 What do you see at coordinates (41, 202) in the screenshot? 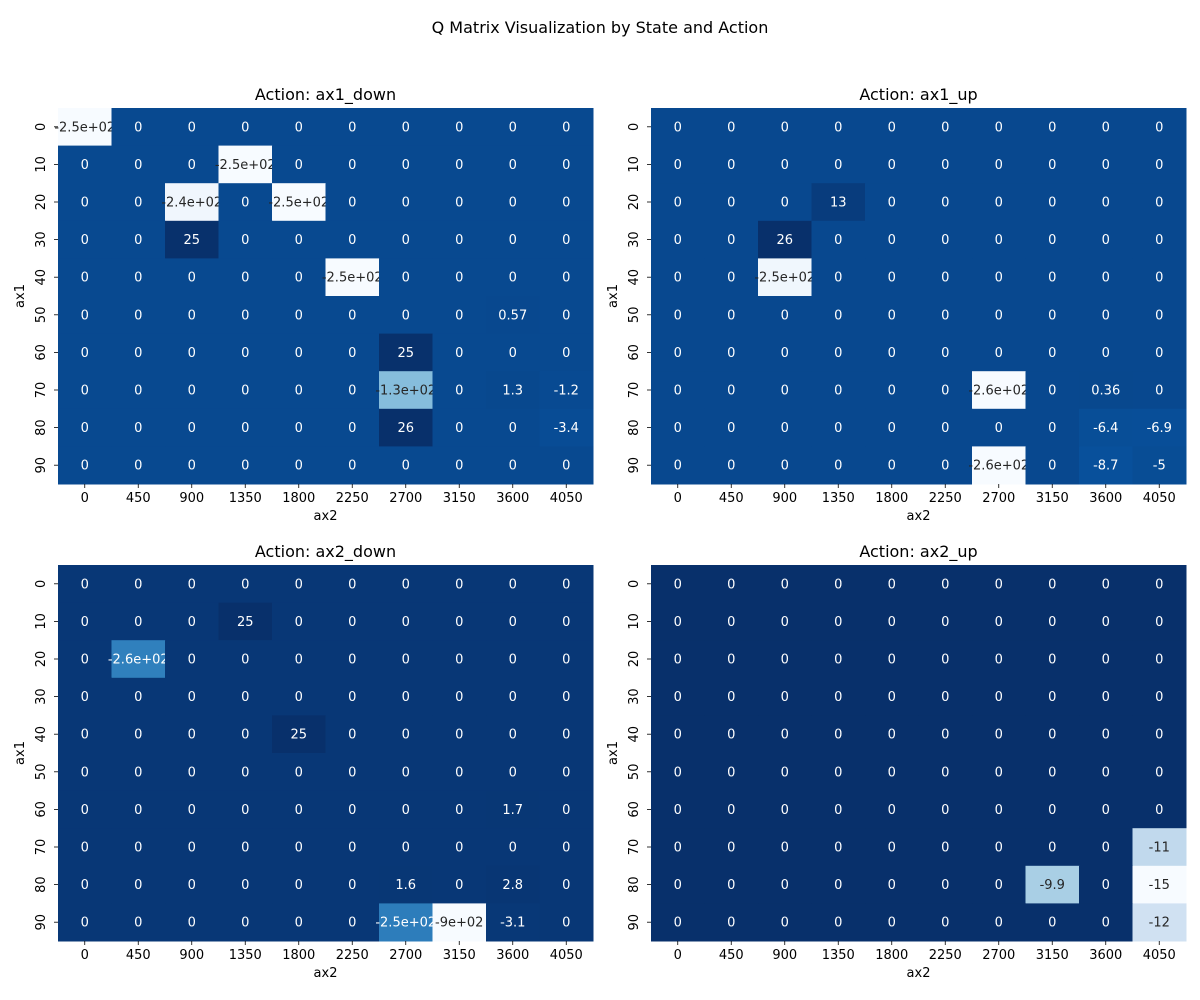
I see `y-tick-label: 20` at bounding box center [41, 202].